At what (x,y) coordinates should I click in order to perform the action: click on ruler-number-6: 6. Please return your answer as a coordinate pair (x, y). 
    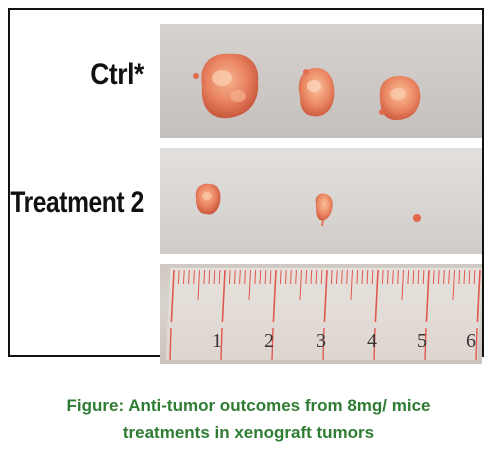
    Looking at the image, I should click on (471, 341).